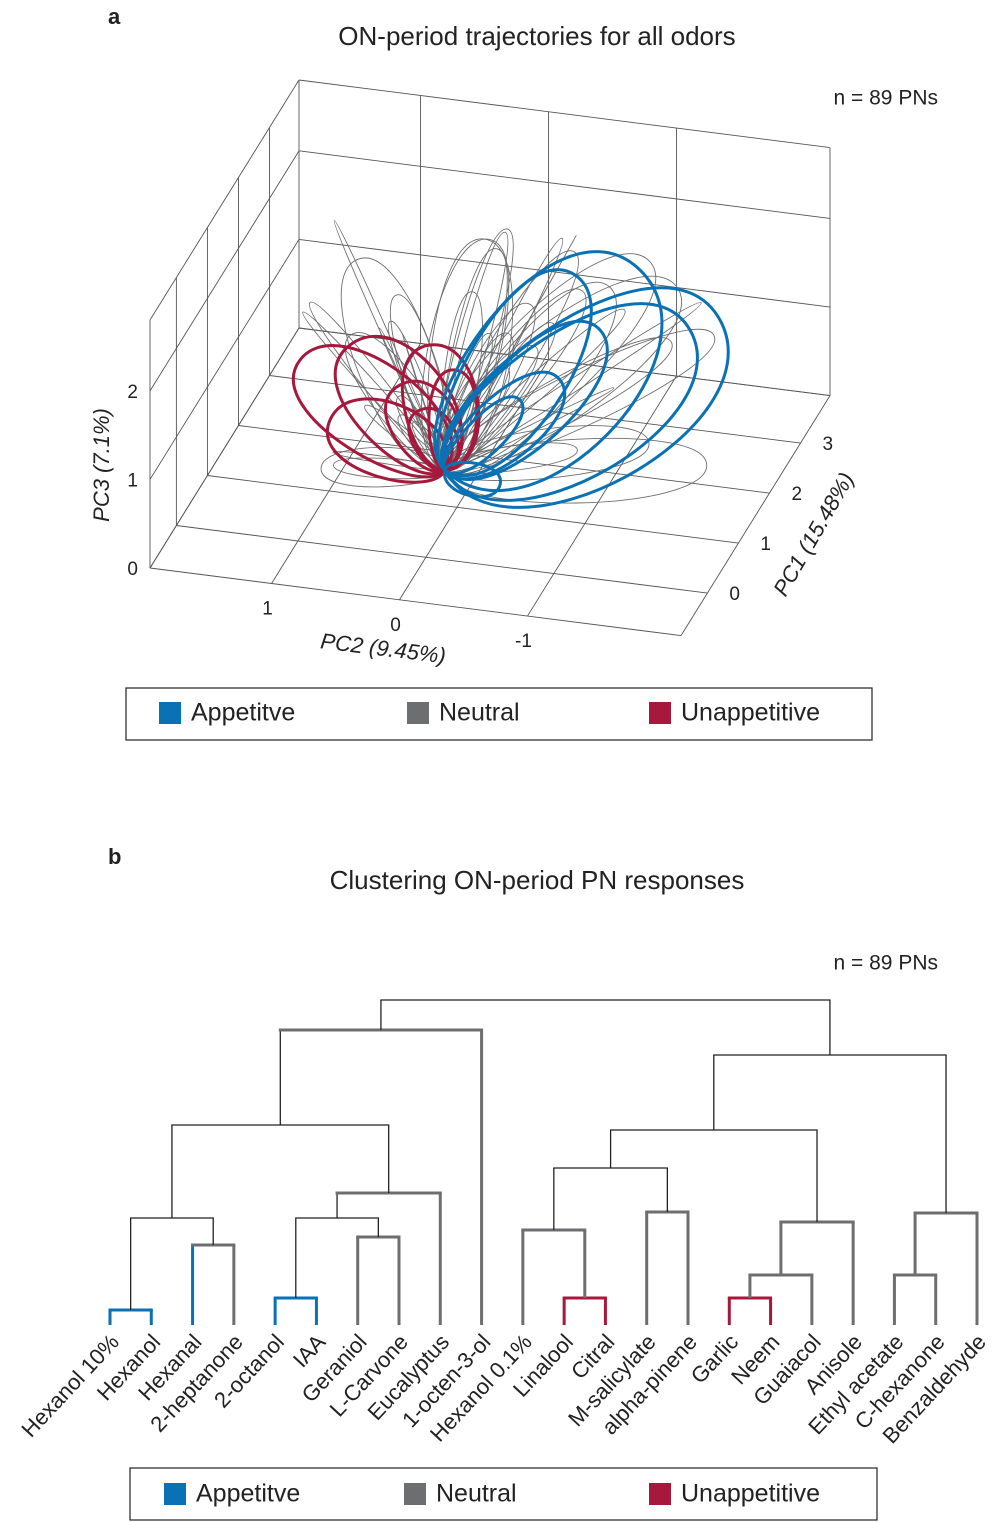  Describe the element at coordinates (114, 16) in the screenshot. I see `panel-label: a` at that location.